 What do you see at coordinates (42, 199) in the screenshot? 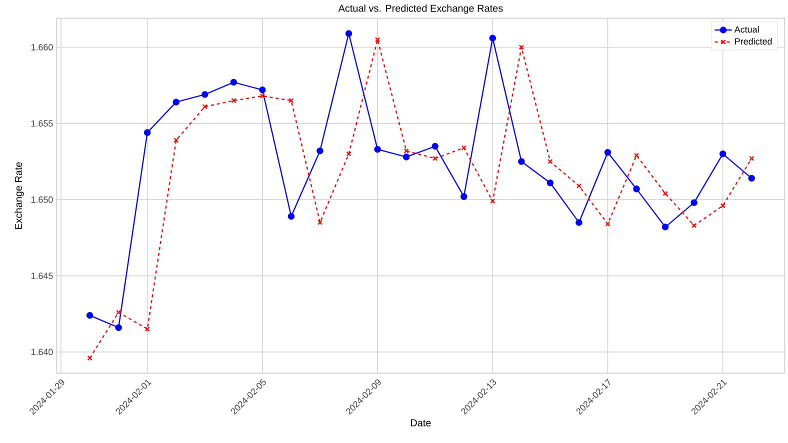
I see `y-tick-label: 1.650` at bounding box center [42, 199].